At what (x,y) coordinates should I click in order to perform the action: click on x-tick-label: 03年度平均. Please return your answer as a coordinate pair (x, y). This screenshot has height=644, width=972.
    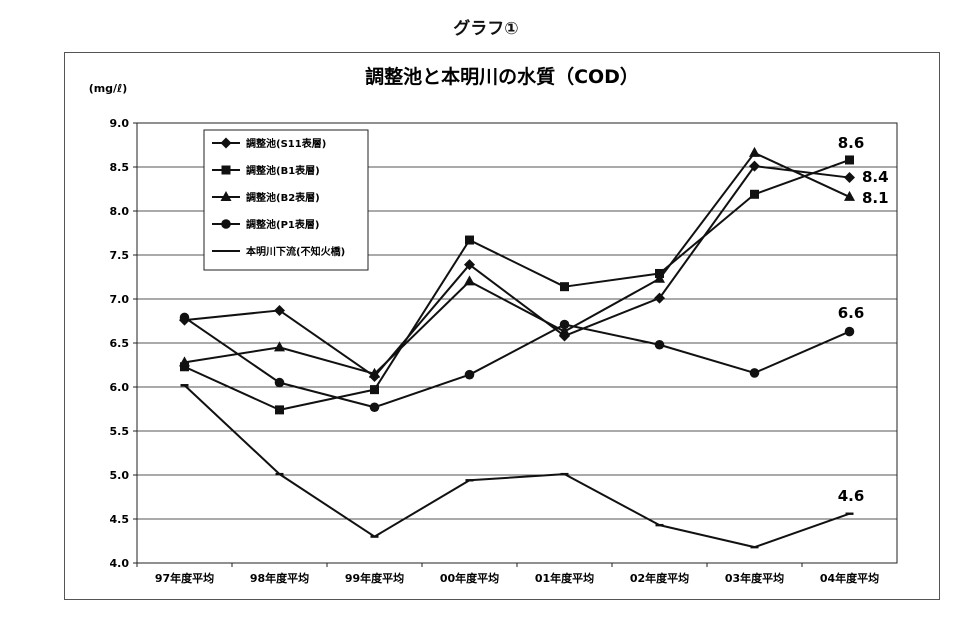
    Looking at the image, I should click on (754, 578).